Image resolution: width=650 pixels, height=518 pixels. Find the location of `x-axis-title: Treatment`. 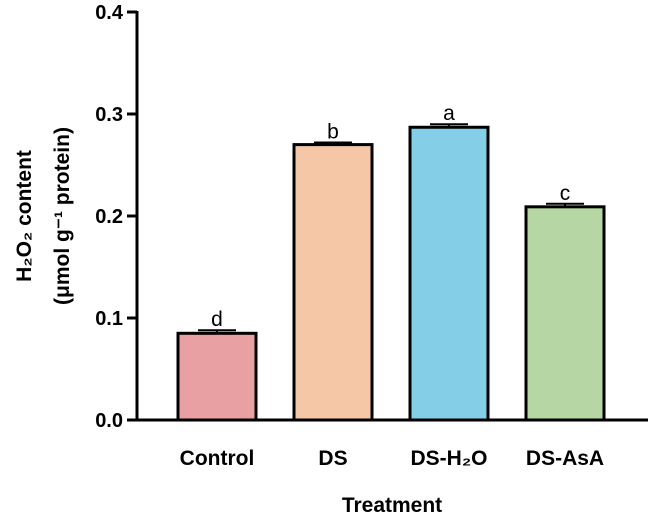

x-axis-title: Treatment is located at coordinates (392, 505).